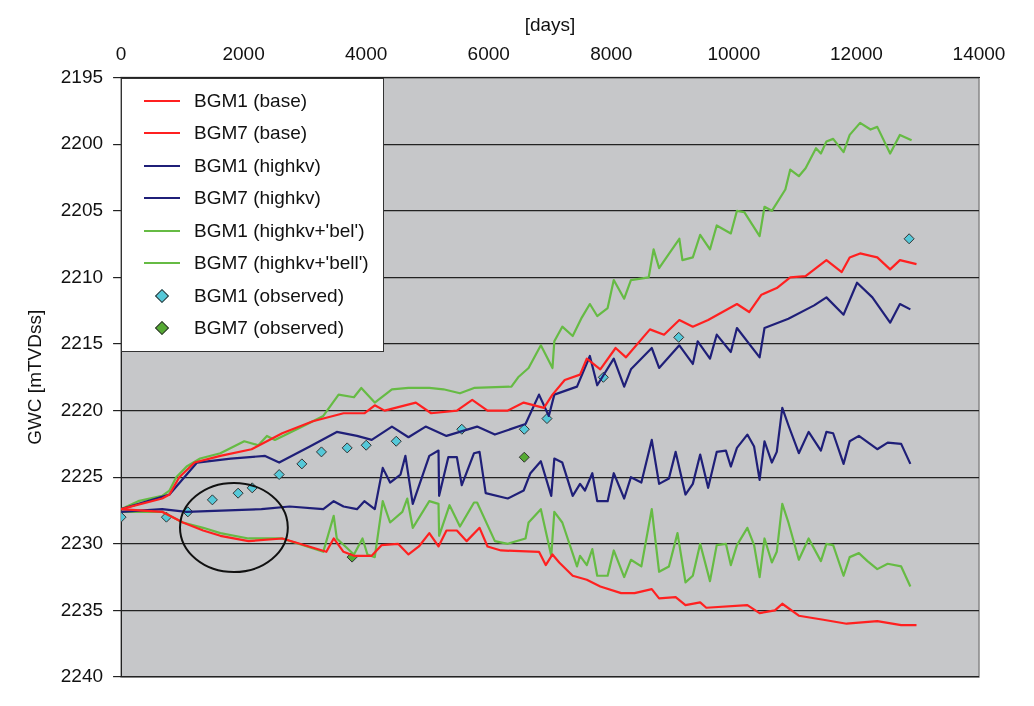  I want to click on y-tick-label: 2220, so click(82, 409).